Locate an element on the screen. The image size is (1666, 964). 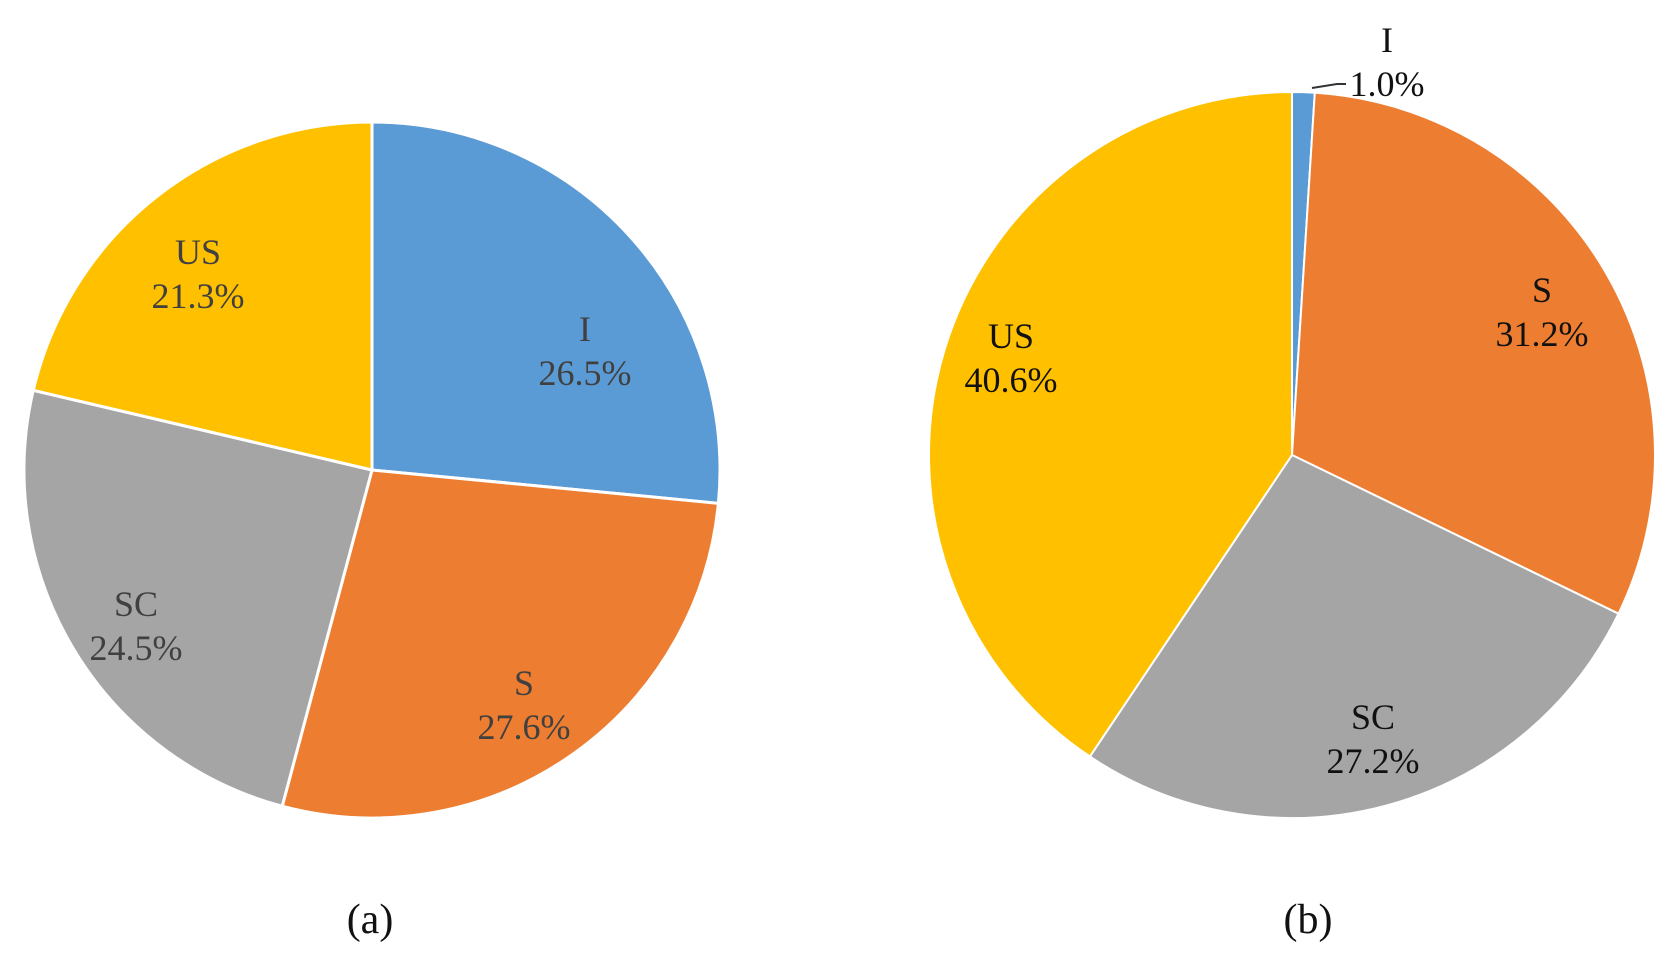
pie-b-label-s-value: 31.2% is located at coordinates (1542, 334).